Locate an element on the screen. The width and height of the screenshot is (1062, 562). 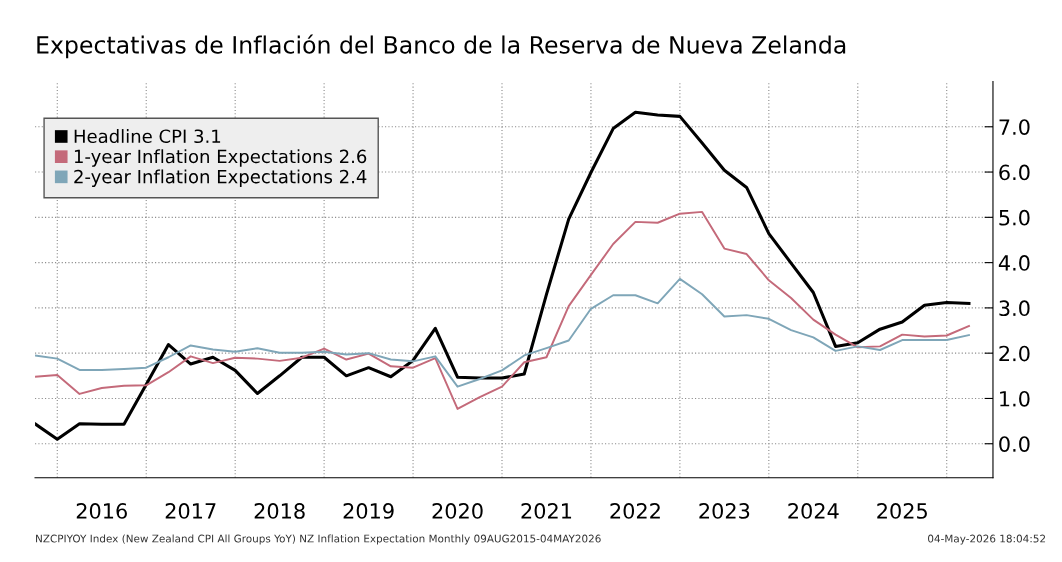
y-tick-label: 6.0 is located at coordinates (1014, 172).